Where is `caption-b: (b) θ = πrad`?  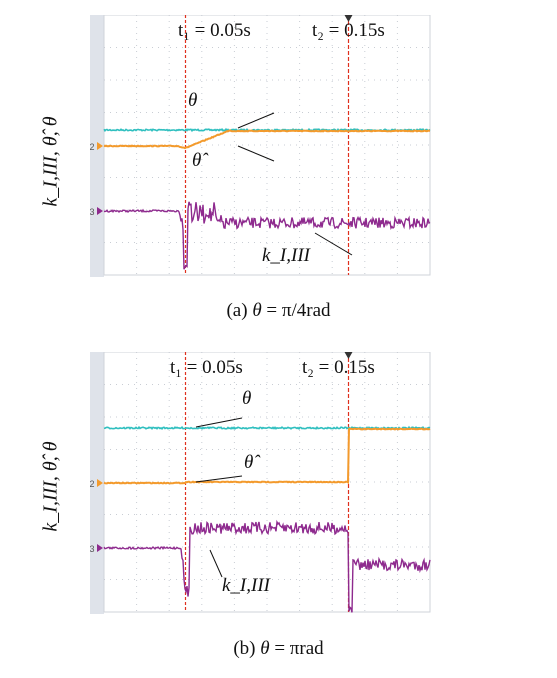 caption-b: (b) θ = πrad is located at coordinates (278, 648).